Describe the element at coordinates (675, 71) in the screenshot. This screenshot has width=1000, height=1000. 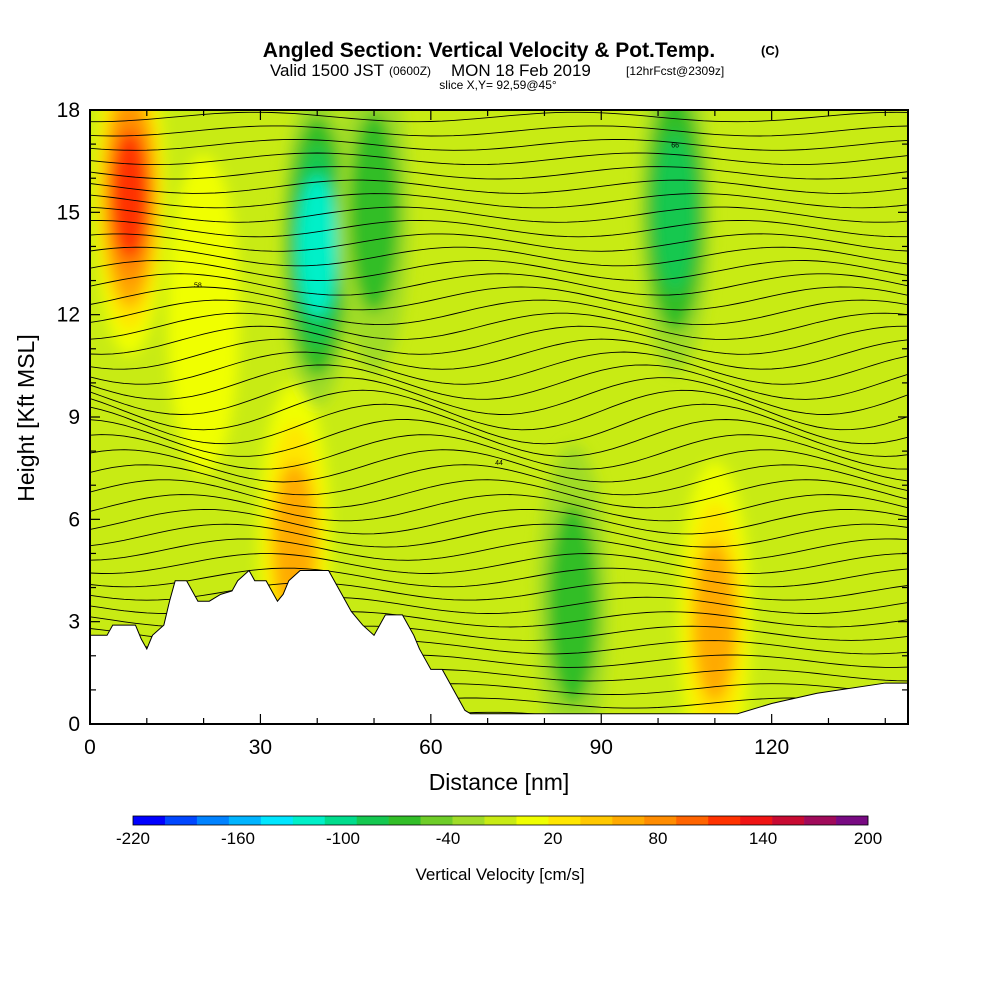
I see `forecast-label: [12hrFcst@2309z]` at that location.